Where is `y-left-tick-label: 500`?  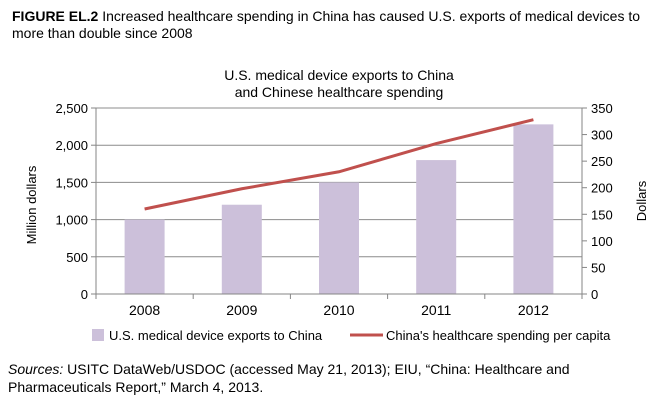 y-left-tick-label: 500 is located at coordinates (77, 257).